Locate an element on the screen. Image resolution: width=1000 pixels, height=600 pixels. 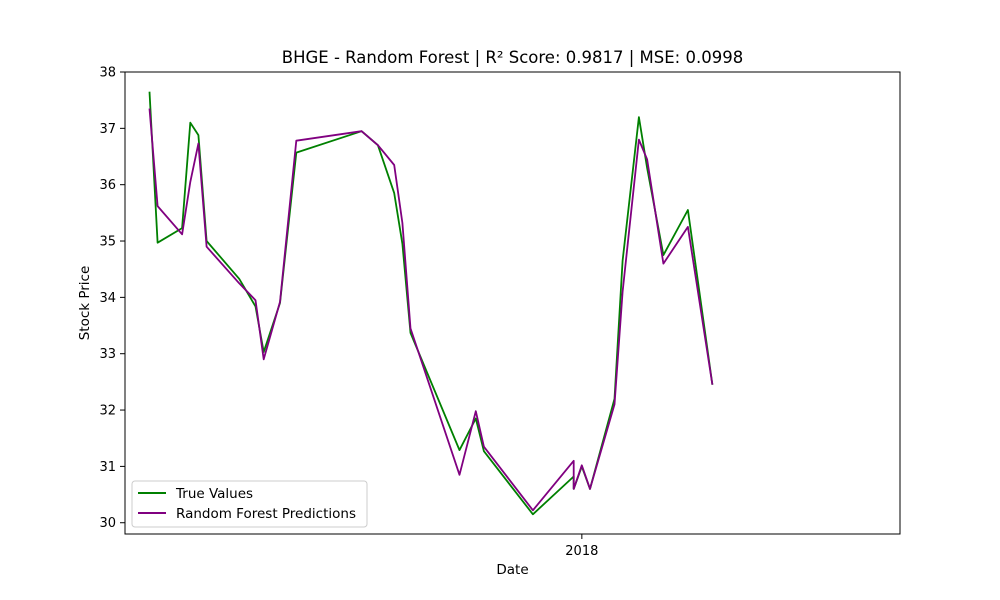
y-tick-label: 34 is located at coordinates (107, 298).